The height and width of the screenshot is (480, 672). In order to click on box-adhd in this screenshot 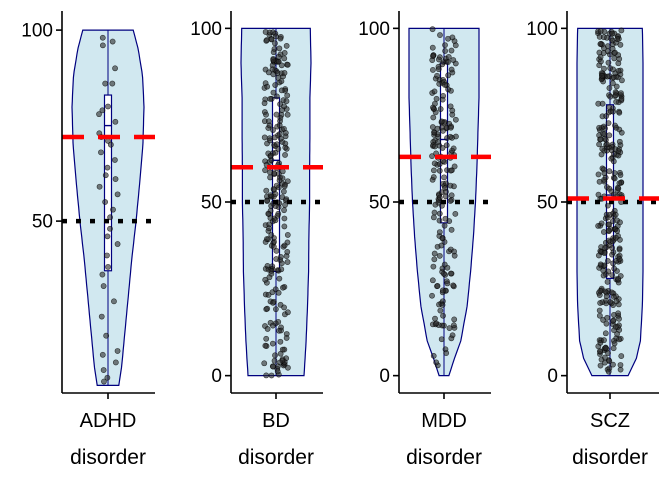, I will do `click(108, 183)`.